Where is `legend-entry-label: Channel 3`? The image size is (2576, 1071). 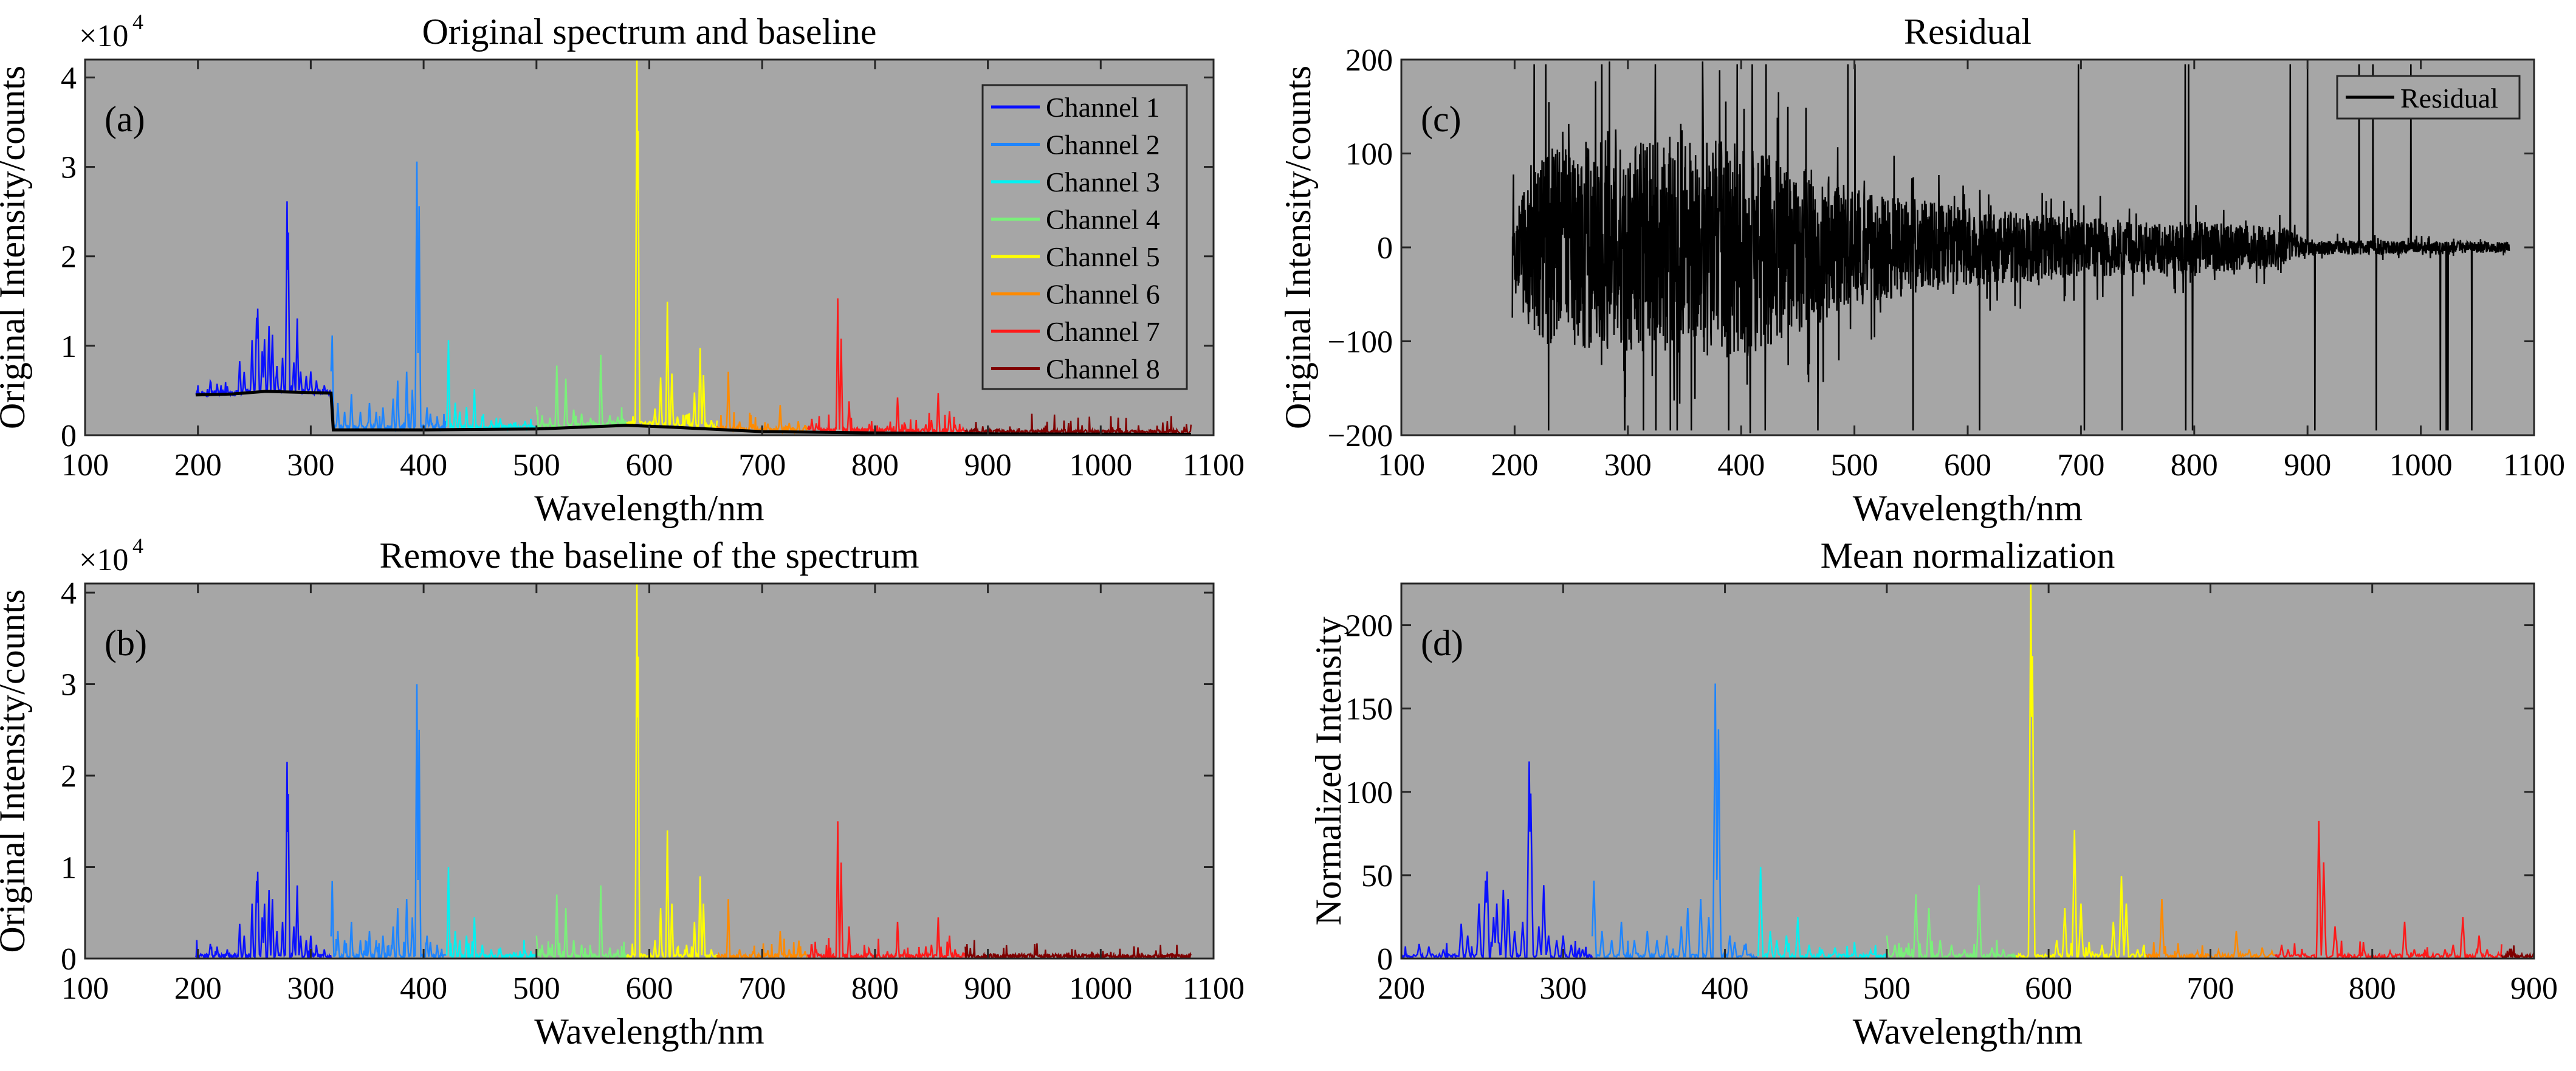 legend-entry-label: Channel 3 is located at coordinates (1103, 182).